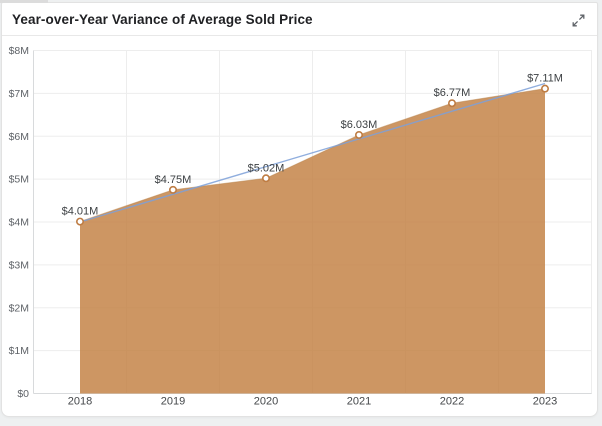 This screenshot has height=426, width=602. What do you see at coordinates (19, 180) in the screenshot?
I see `y-axis-tick-label: $5M` at bounding box center [19, 180].